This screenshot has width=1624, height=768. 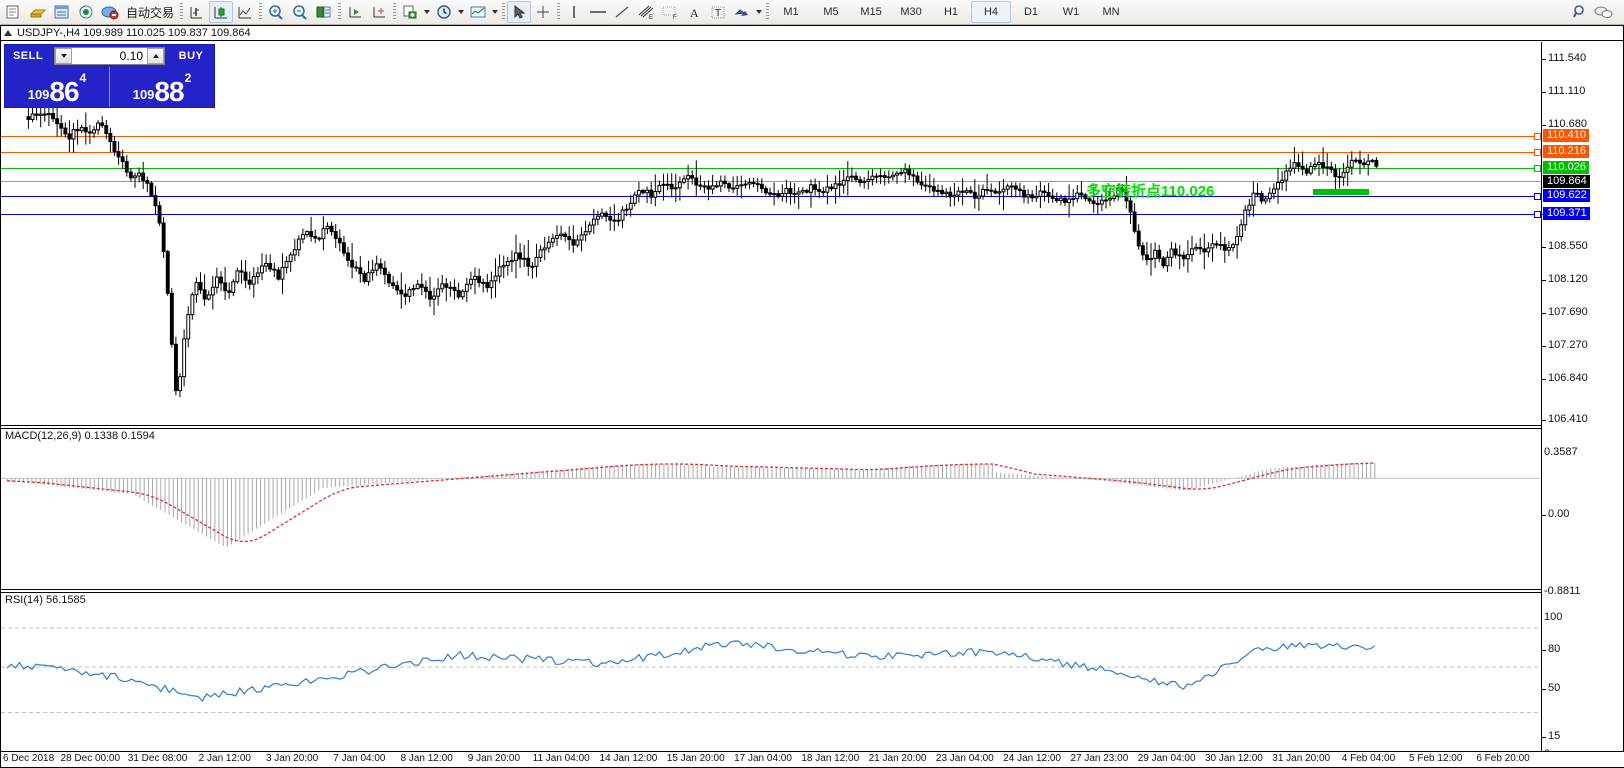 What do you see at coordinates (110, 12) in the screenshot?
I see `market-icon` at bounding box center [110, 12].